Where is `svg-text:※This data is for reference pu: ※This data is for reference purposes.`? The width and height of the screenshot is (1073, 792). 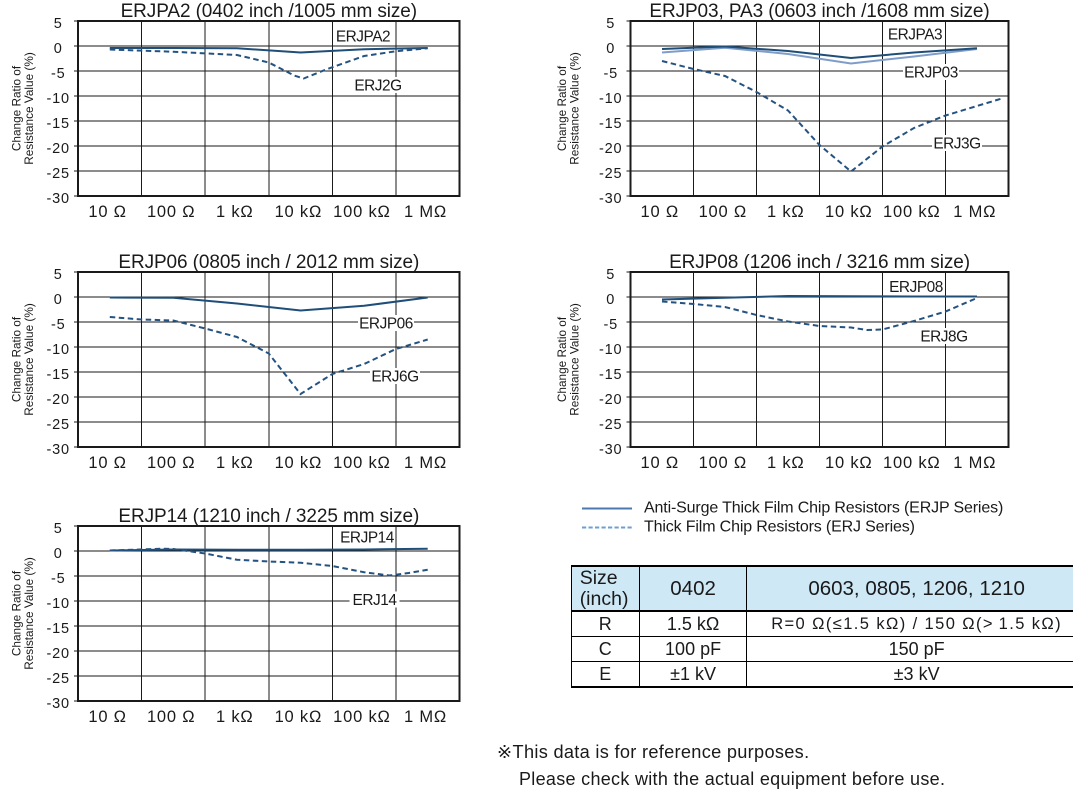 svg-text:※This data is for reference pu: ※This data is for reference purposes. is located at coordinates (653, 752).